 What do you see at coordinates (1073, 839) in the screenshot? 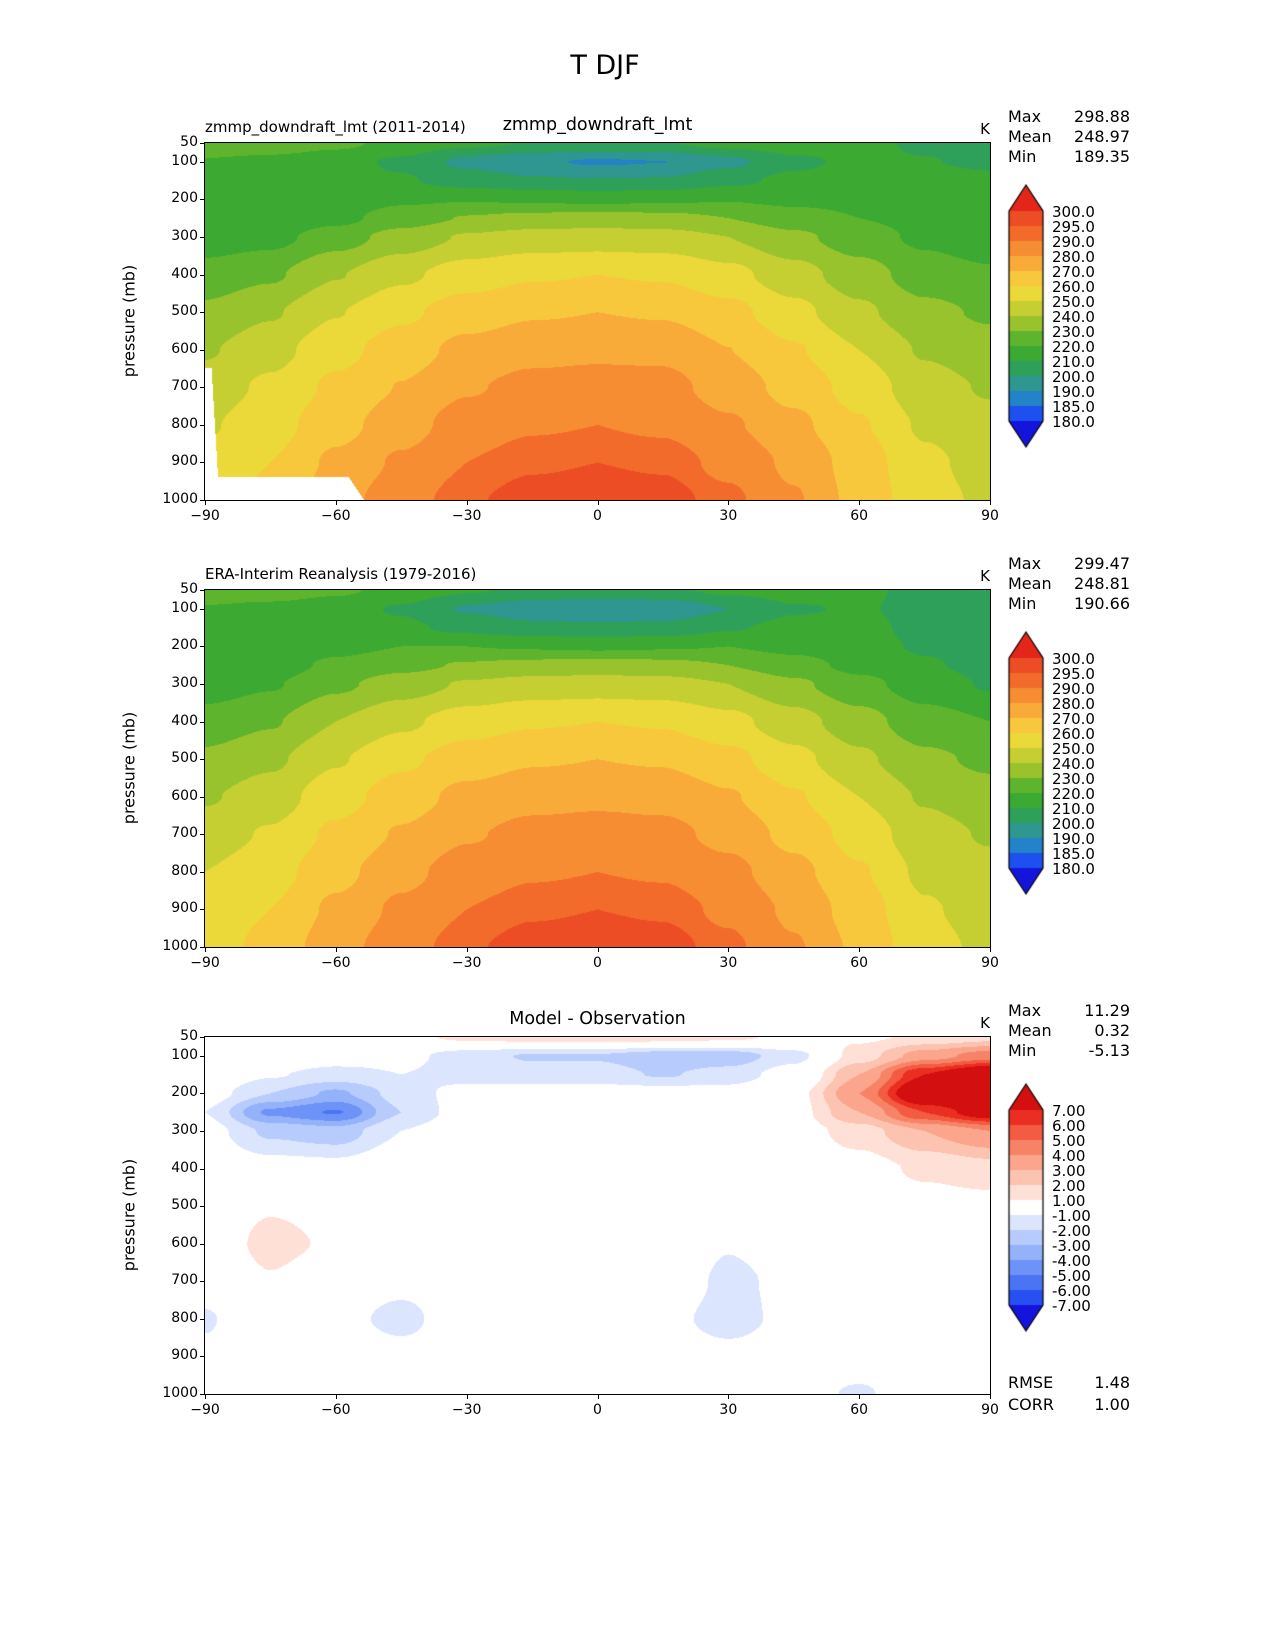
I see `colorbar-tick-label: 190.0` at bounding box center [1073, 839].